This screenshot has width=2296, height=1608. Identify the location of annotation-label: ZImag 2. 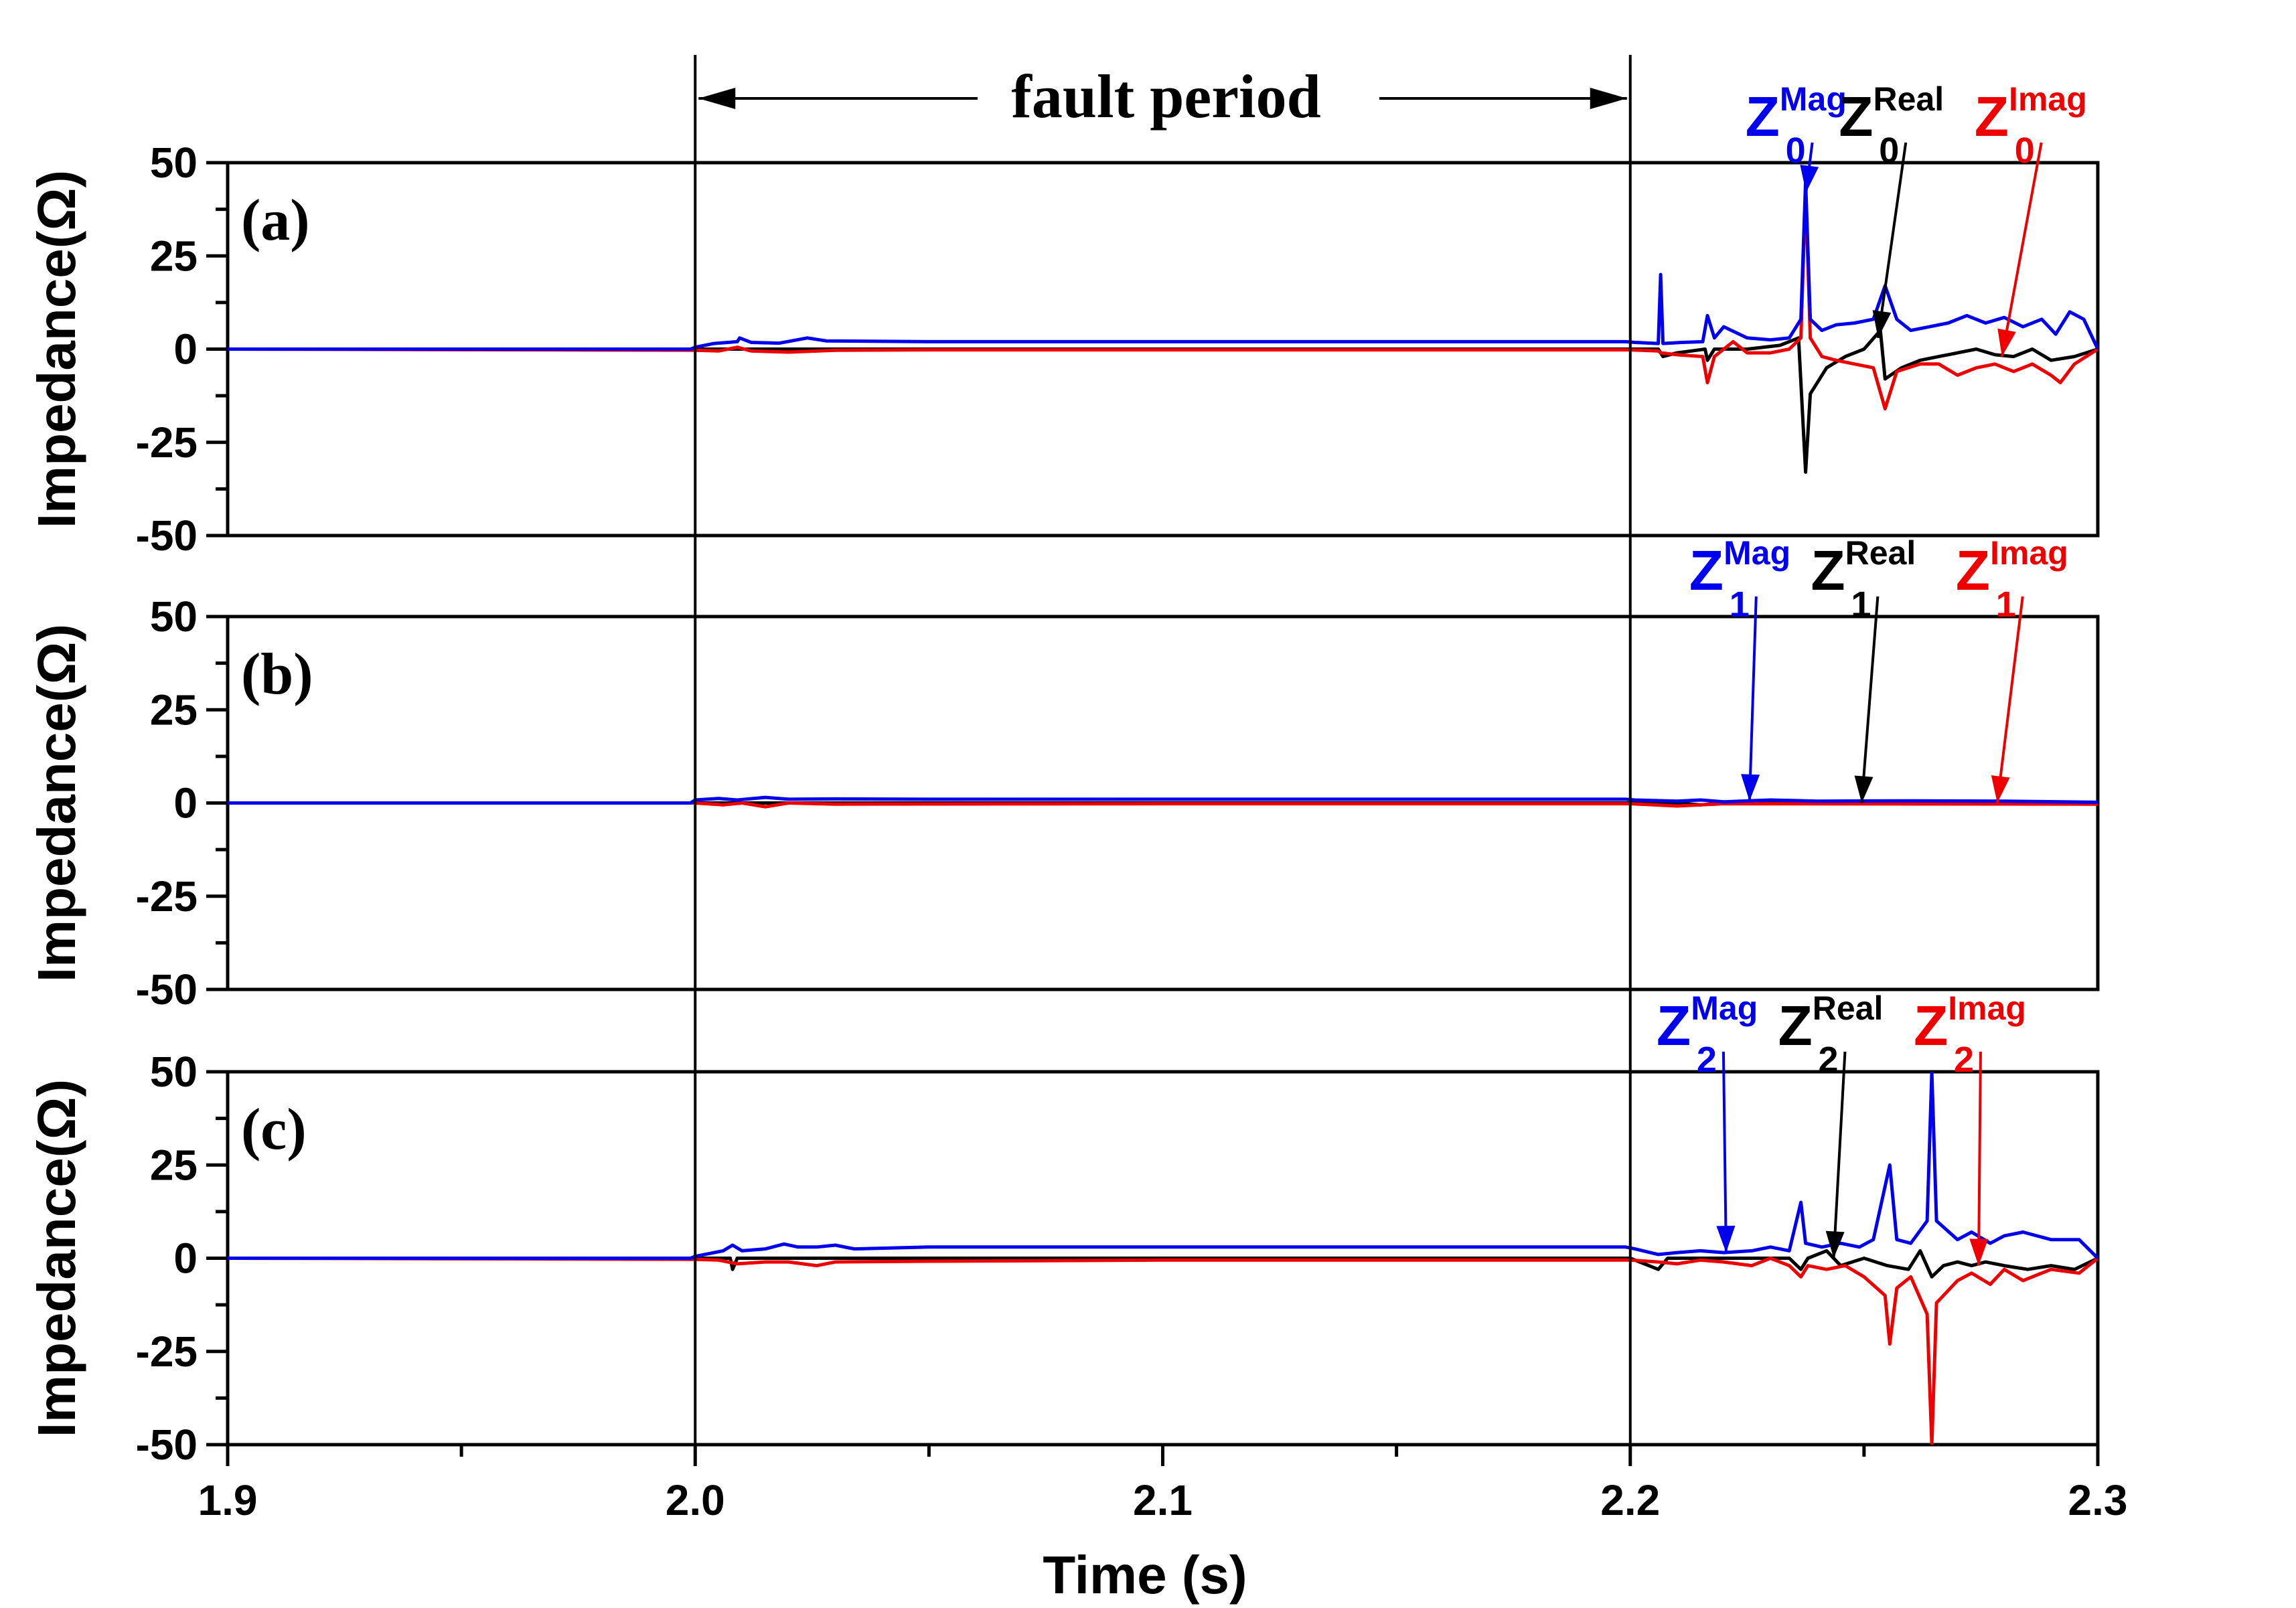
(1970, 1034).